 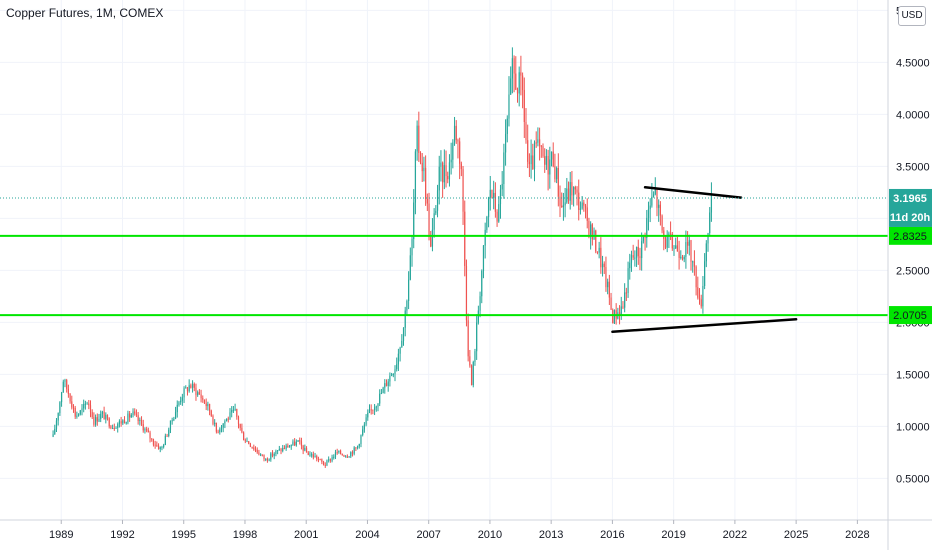 What do you see at coordinates (444, 275) in the screenshot?
I see `horizontal-levels` at bounding box center [444, 275].